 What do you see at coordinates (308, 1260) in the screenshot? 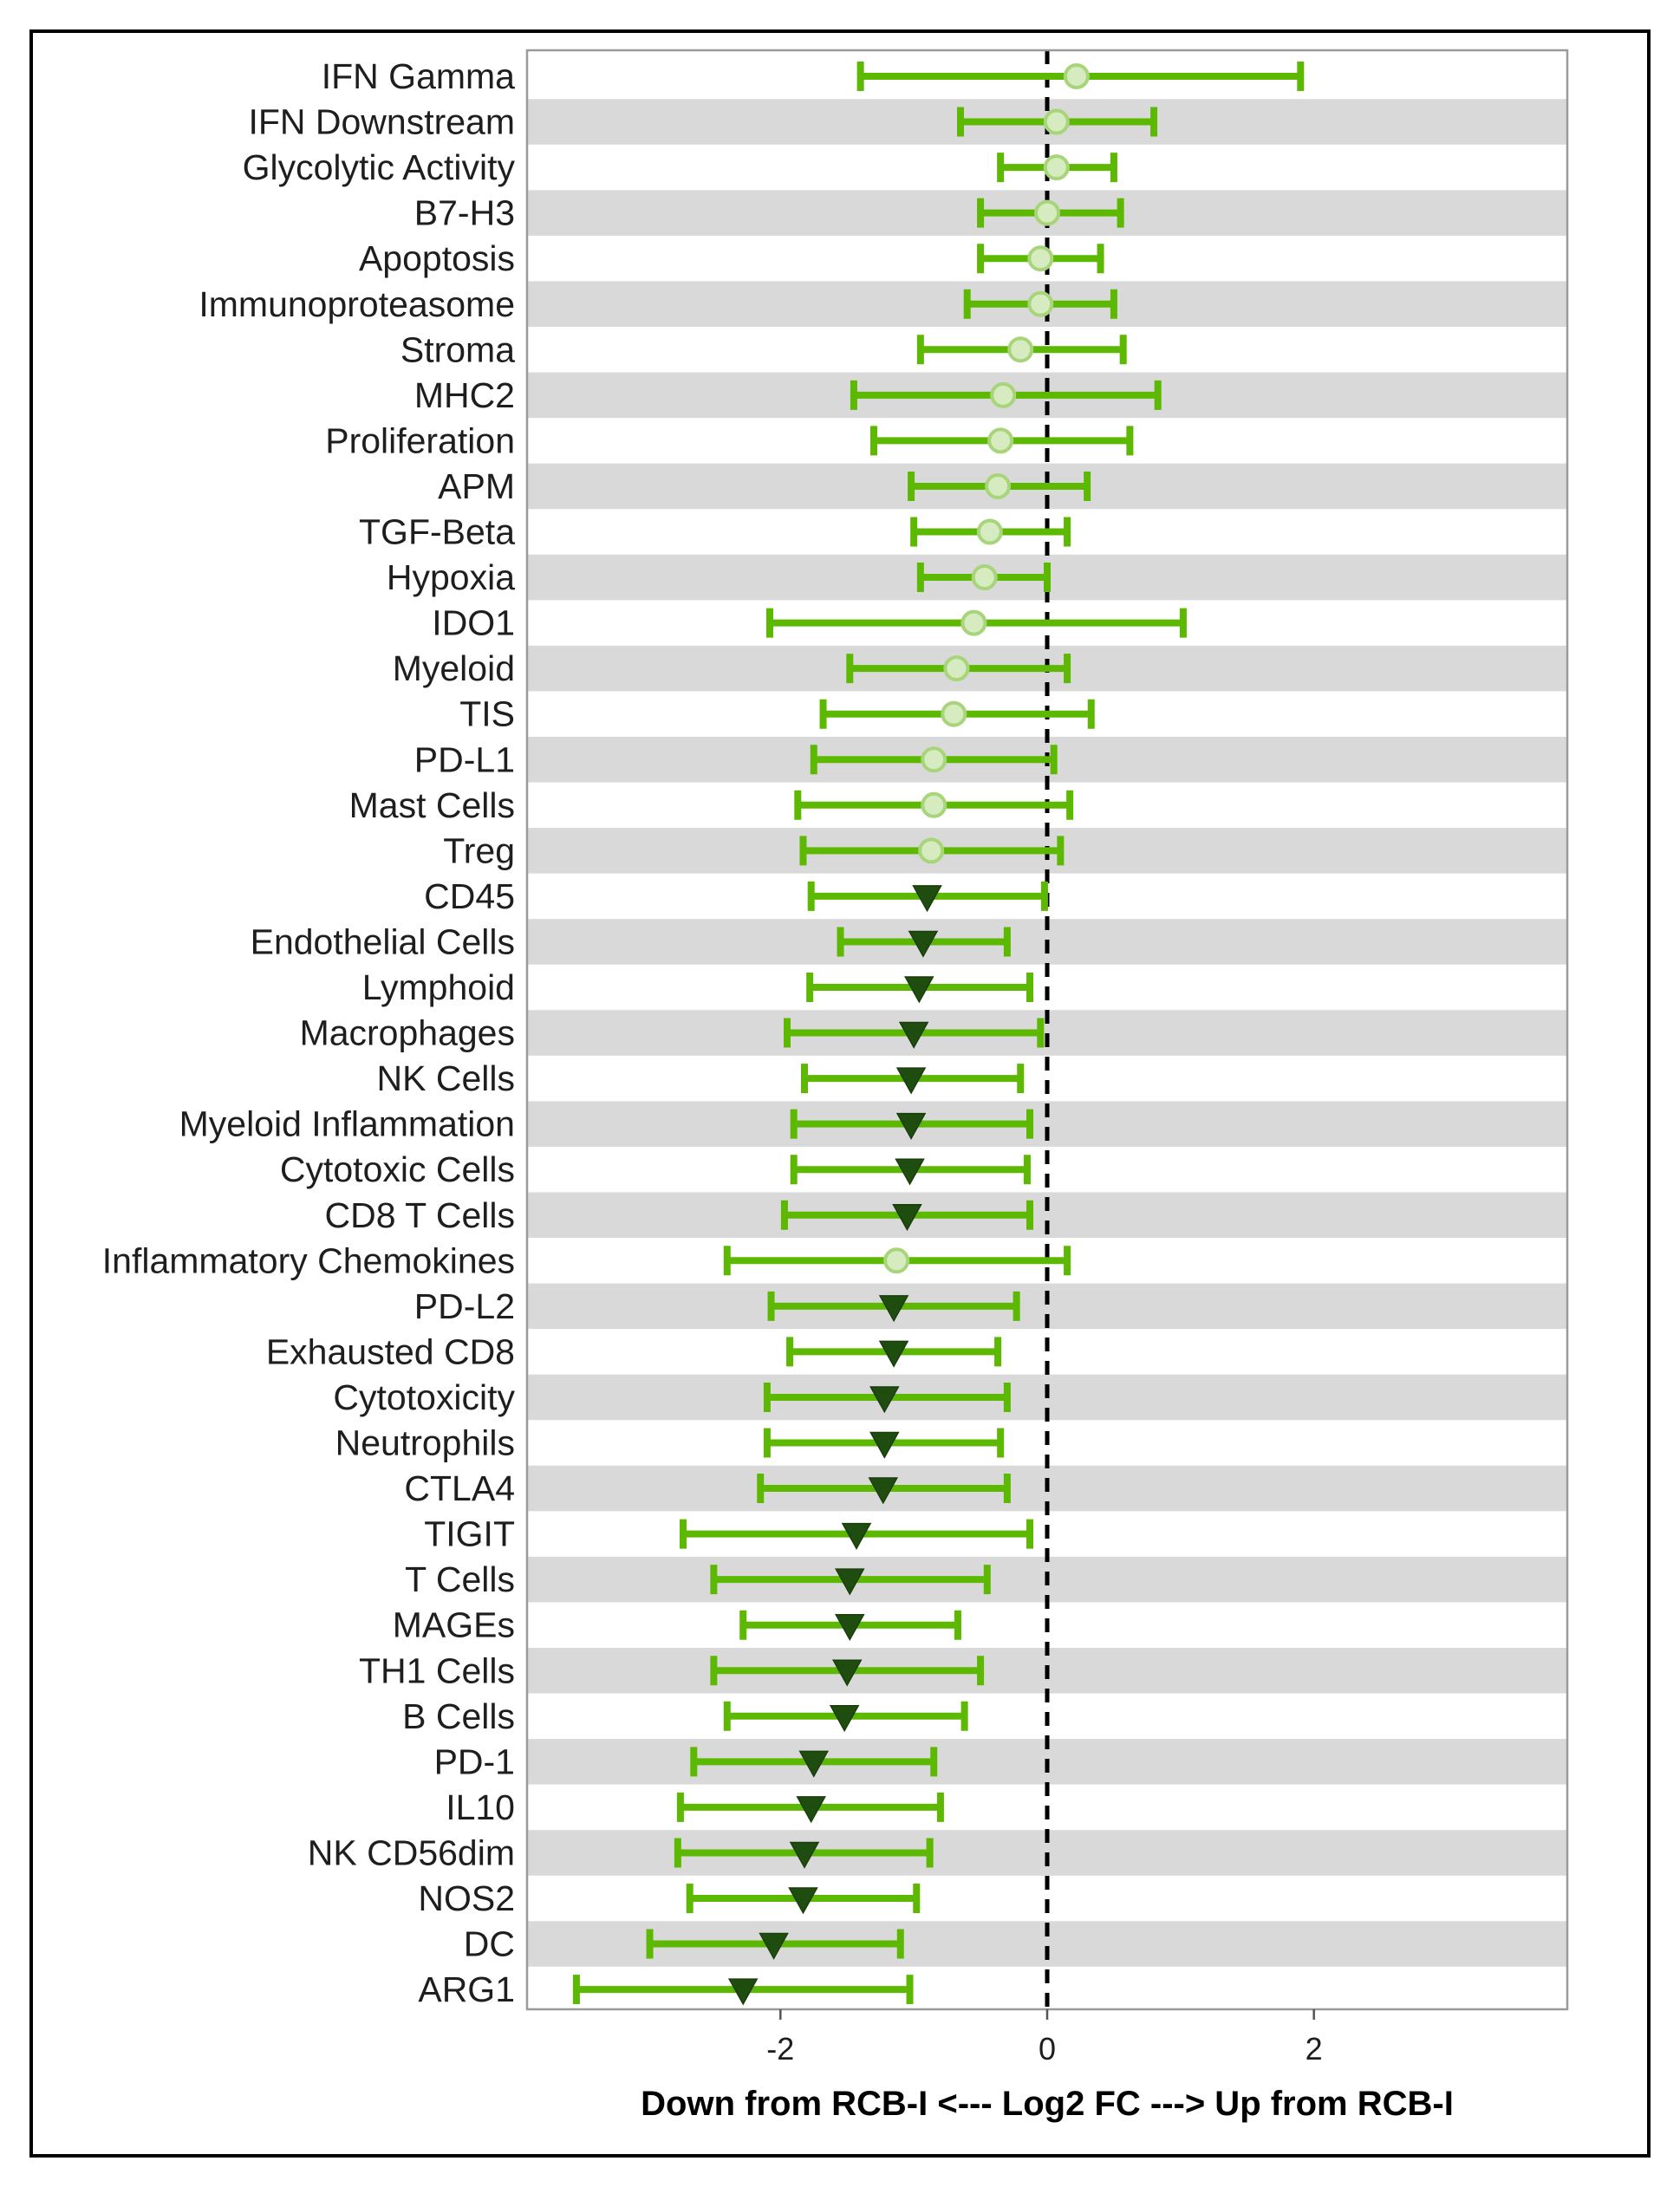
I see `row-label: Inflammatory Chemokines` at bounding box center [308, 1260].